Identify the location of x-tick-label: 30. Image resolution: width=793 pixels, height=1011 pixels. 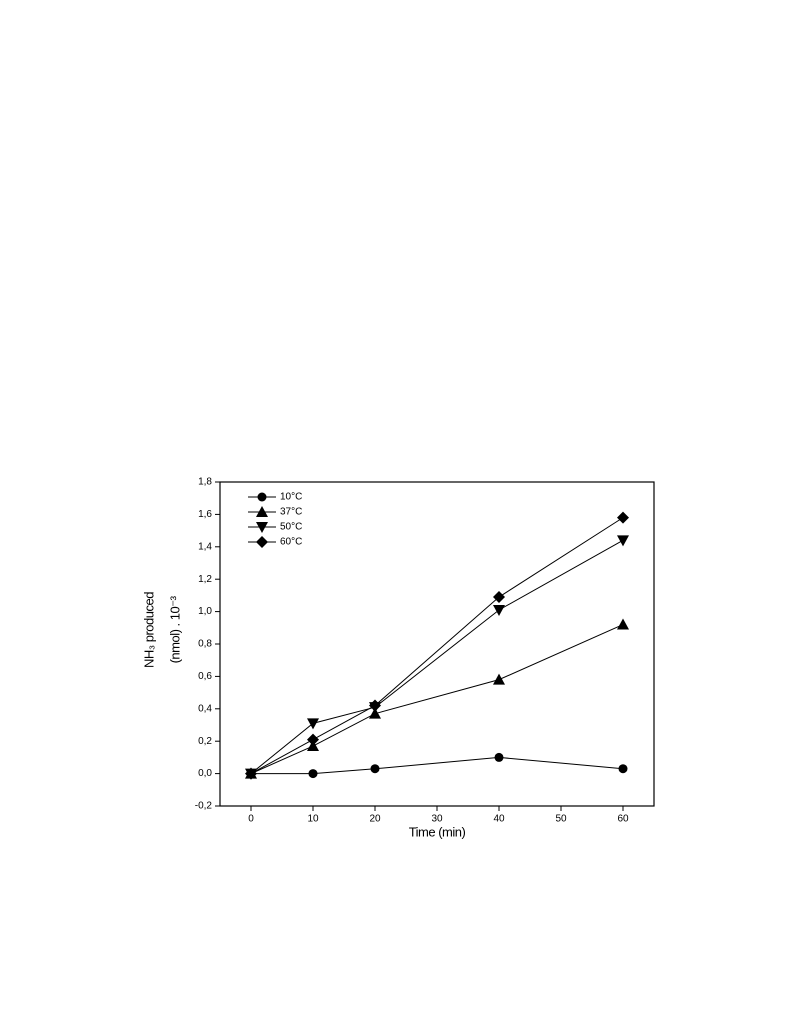
(437, 819).